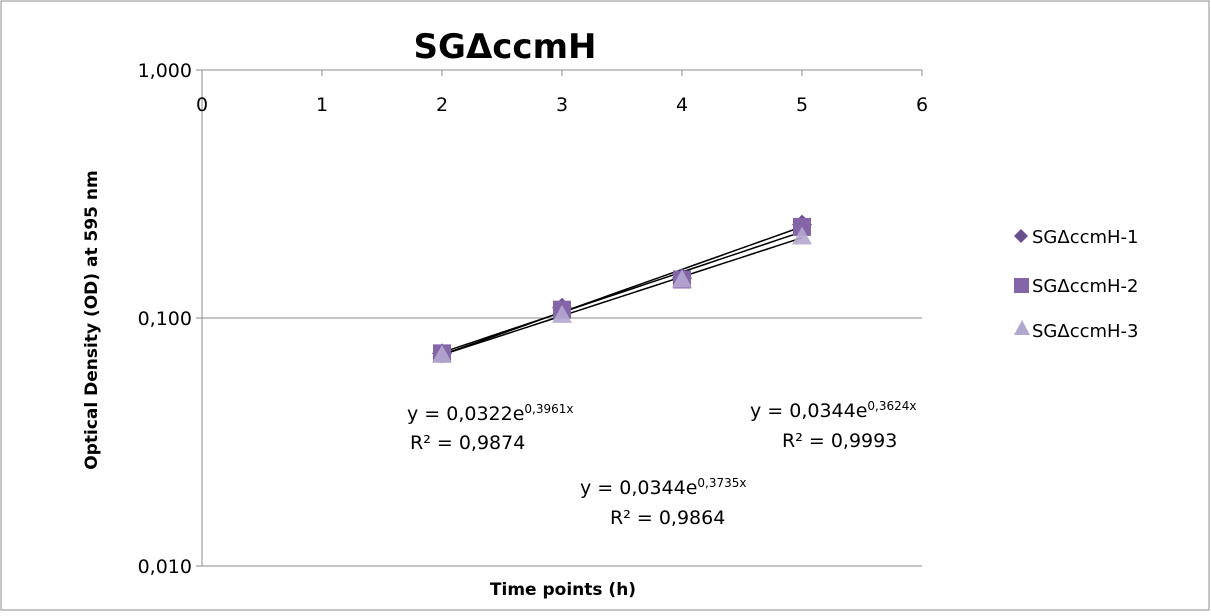  What do you see at coordinates (833, 425) in the screenshot?
I see `trendline-annotation-3: y = 0,0344e0,3624x R² = 0,9993` at bounding box center [833, 425].